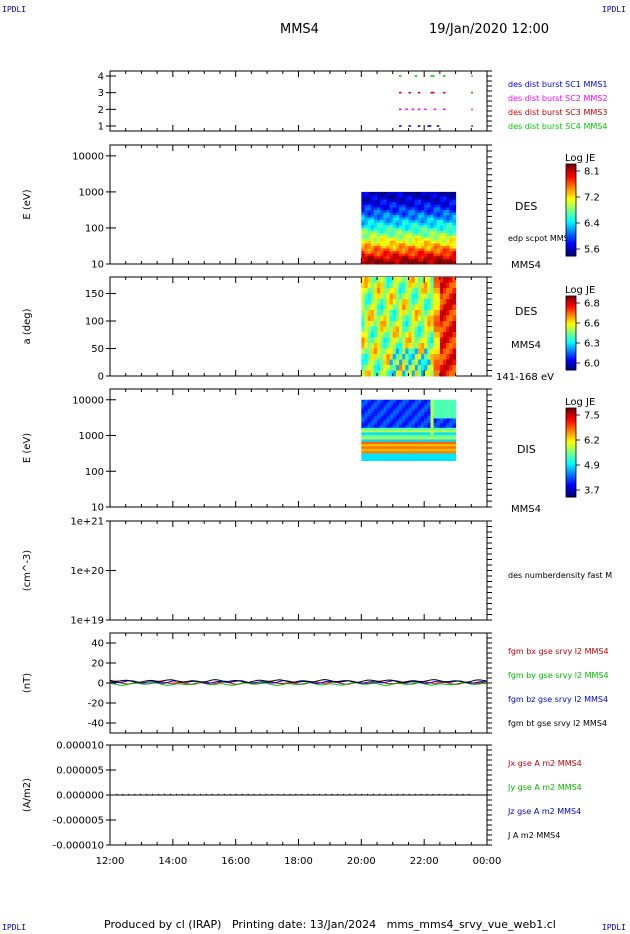  Describe the element at coordinates (406, 109) in the screenshot. I see `burst-mark` at that location.